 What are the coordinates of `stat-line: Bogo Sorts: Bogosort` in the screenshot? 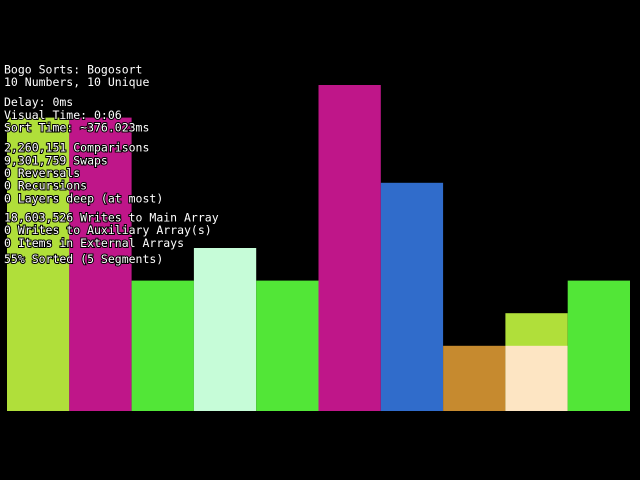 It's located at (73, 70).